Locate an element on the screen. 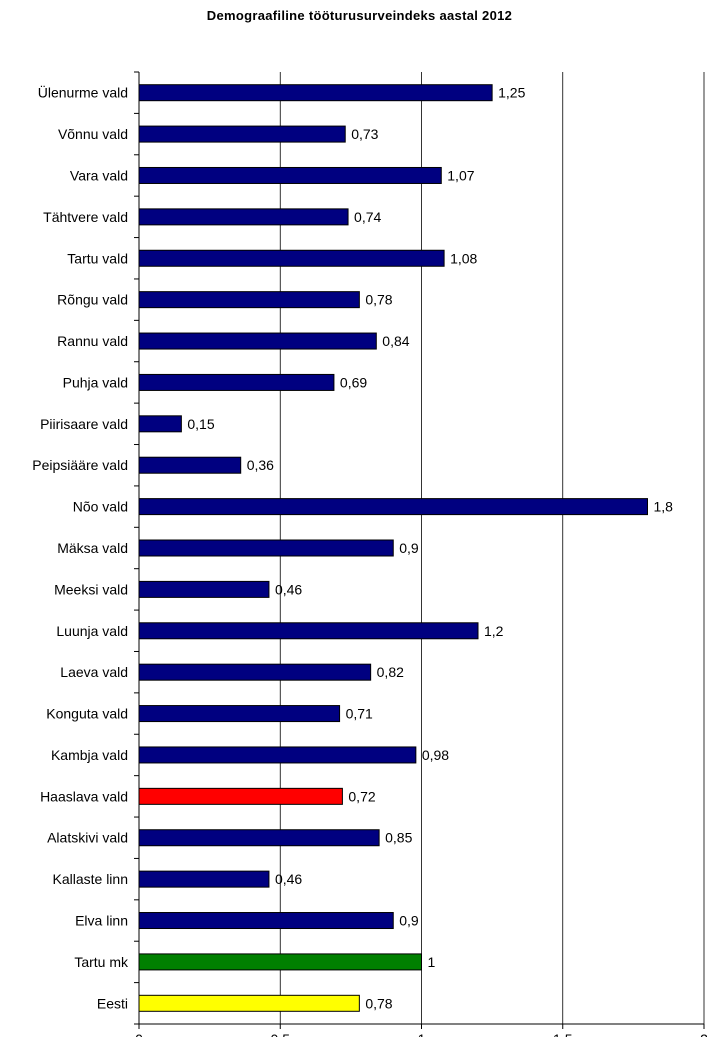  category-label: Laeva vald is located at coordinates (94, 672).